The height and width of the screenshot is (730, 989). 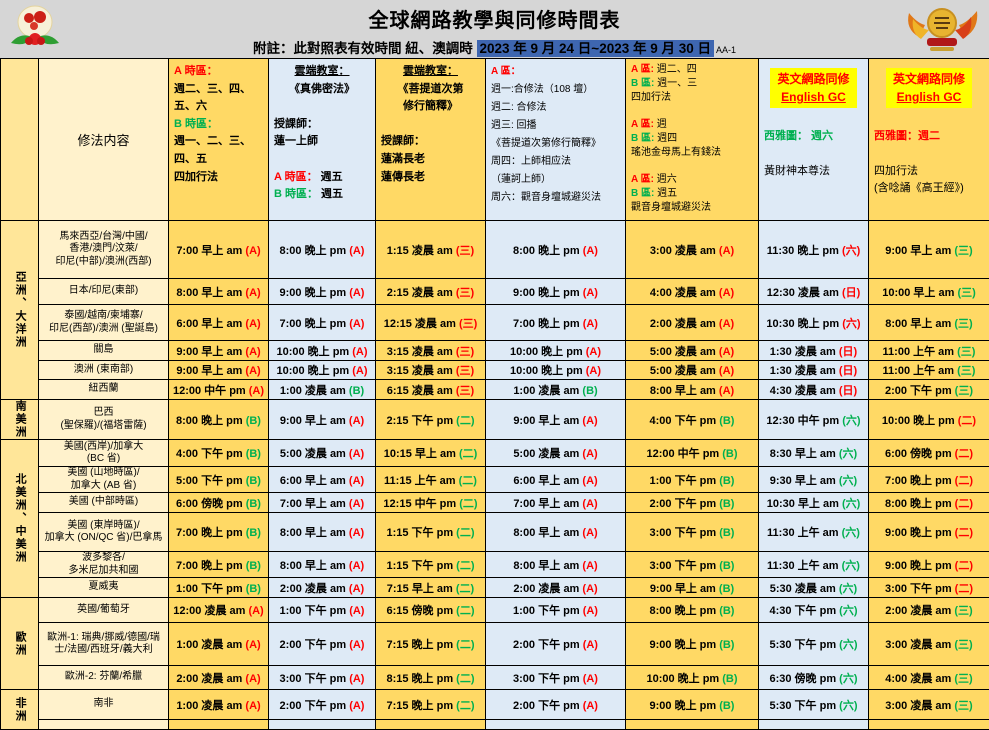 I want to click on page-title: 全球網路教學與同修時間表, so click(x=494, y=18).